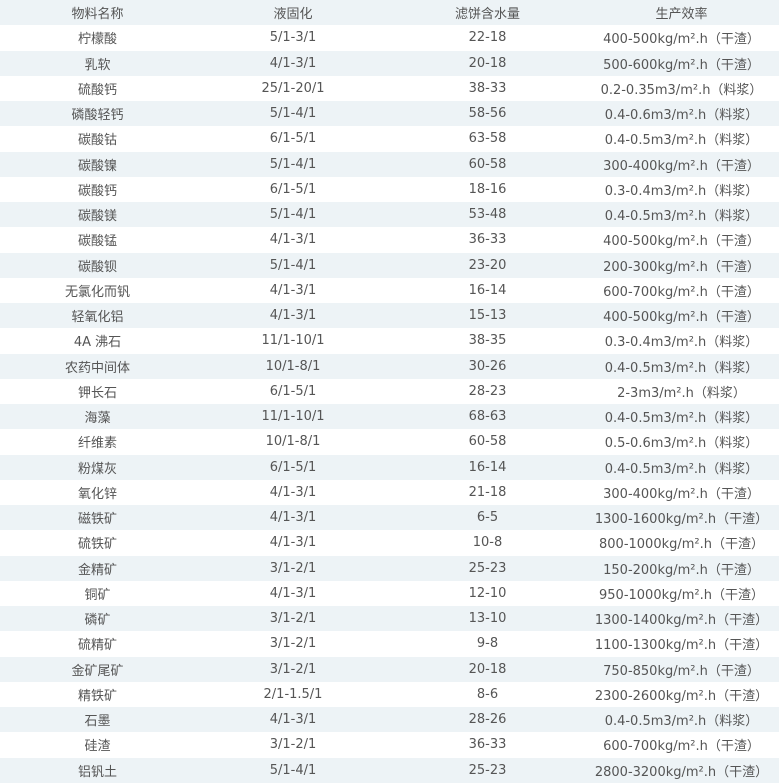 The height and width of the screenshot is (783, 779). Describe the element at coordinates (389, 366) in the screenshot. I see `table-row: 农药中间体 10/1-8/1 30-26 0.4-0.5m3/m².h（料浆）` at that location.